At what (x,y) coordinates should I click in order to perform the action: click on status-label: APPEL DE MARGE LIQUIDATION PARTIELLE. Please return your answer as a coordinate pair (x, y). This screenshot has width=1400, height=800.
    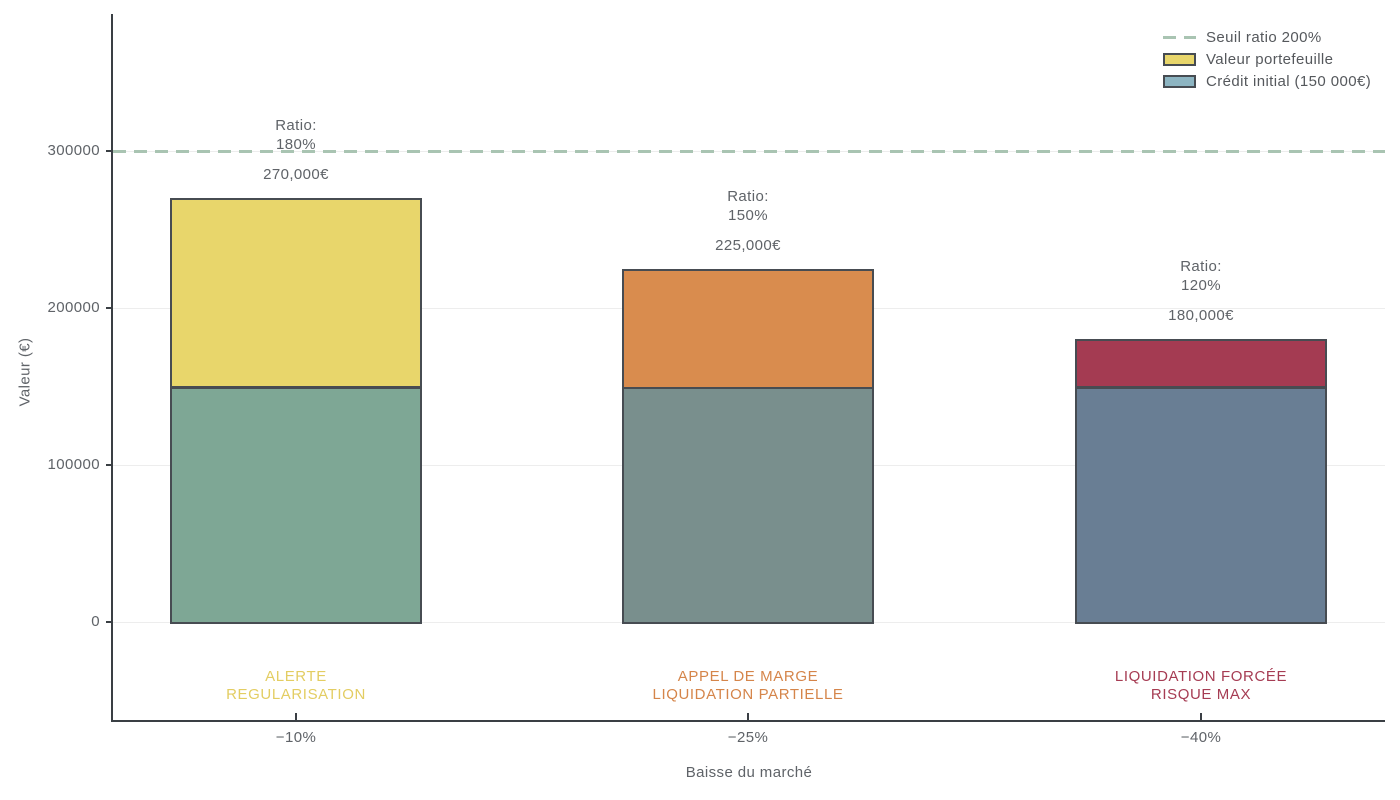
    Looking at the image, I should click on (748, 686).